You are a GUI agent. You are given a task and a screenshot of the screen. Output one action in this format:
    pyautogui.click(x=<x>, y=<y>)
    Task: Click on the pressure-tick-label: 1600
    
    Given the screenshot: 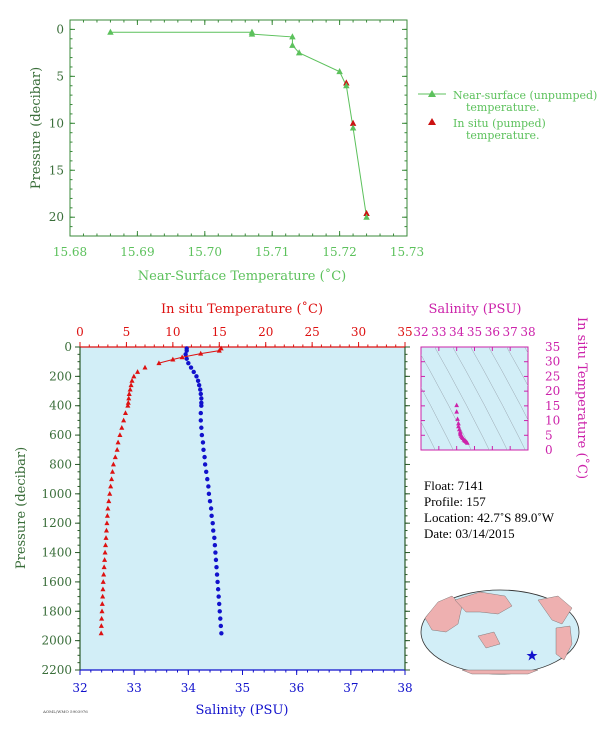 What is the action you would take?
    pyautogui.click(x=56, y=582)
    